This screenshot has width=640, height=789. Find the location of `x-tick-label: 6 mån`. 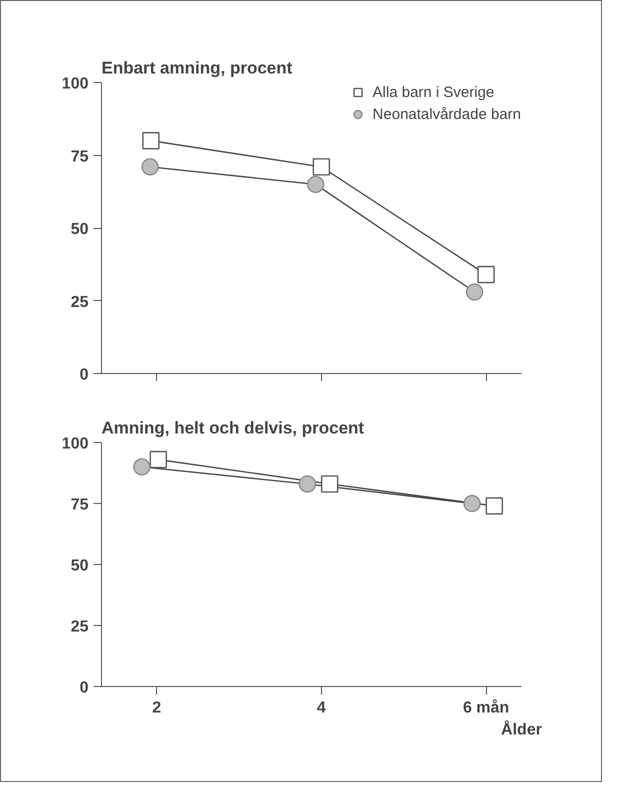

x-tick-label: 6 mån is located at coordinates (486, 707).